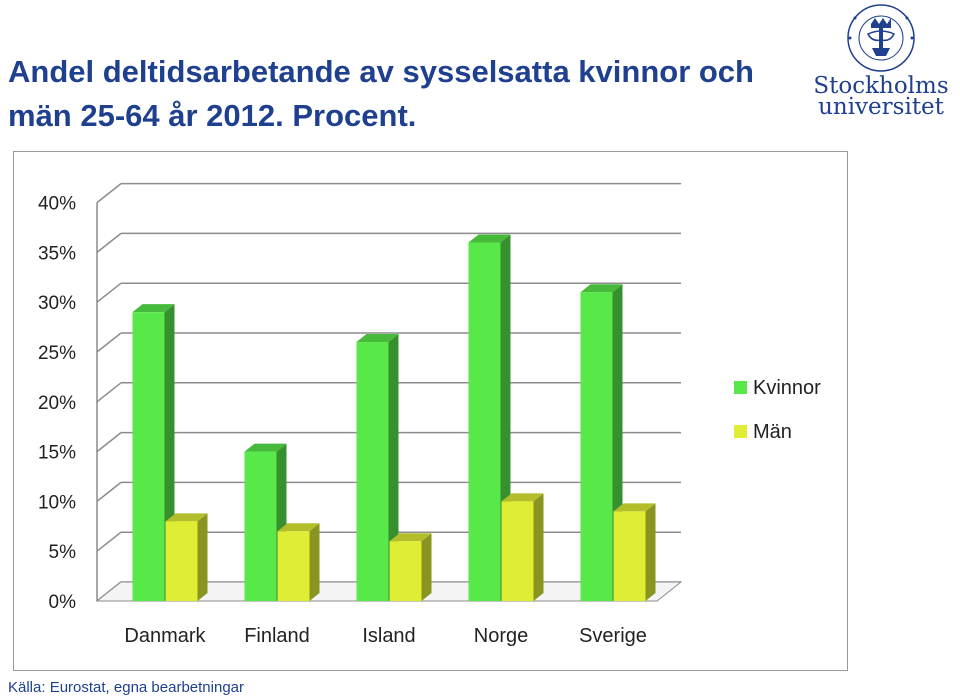 The image size is (960, 699). What do you see at coordinates (57, 303) in the screenshot?
I see `y-tick-label: 30%` at bounding box center [57, 303].